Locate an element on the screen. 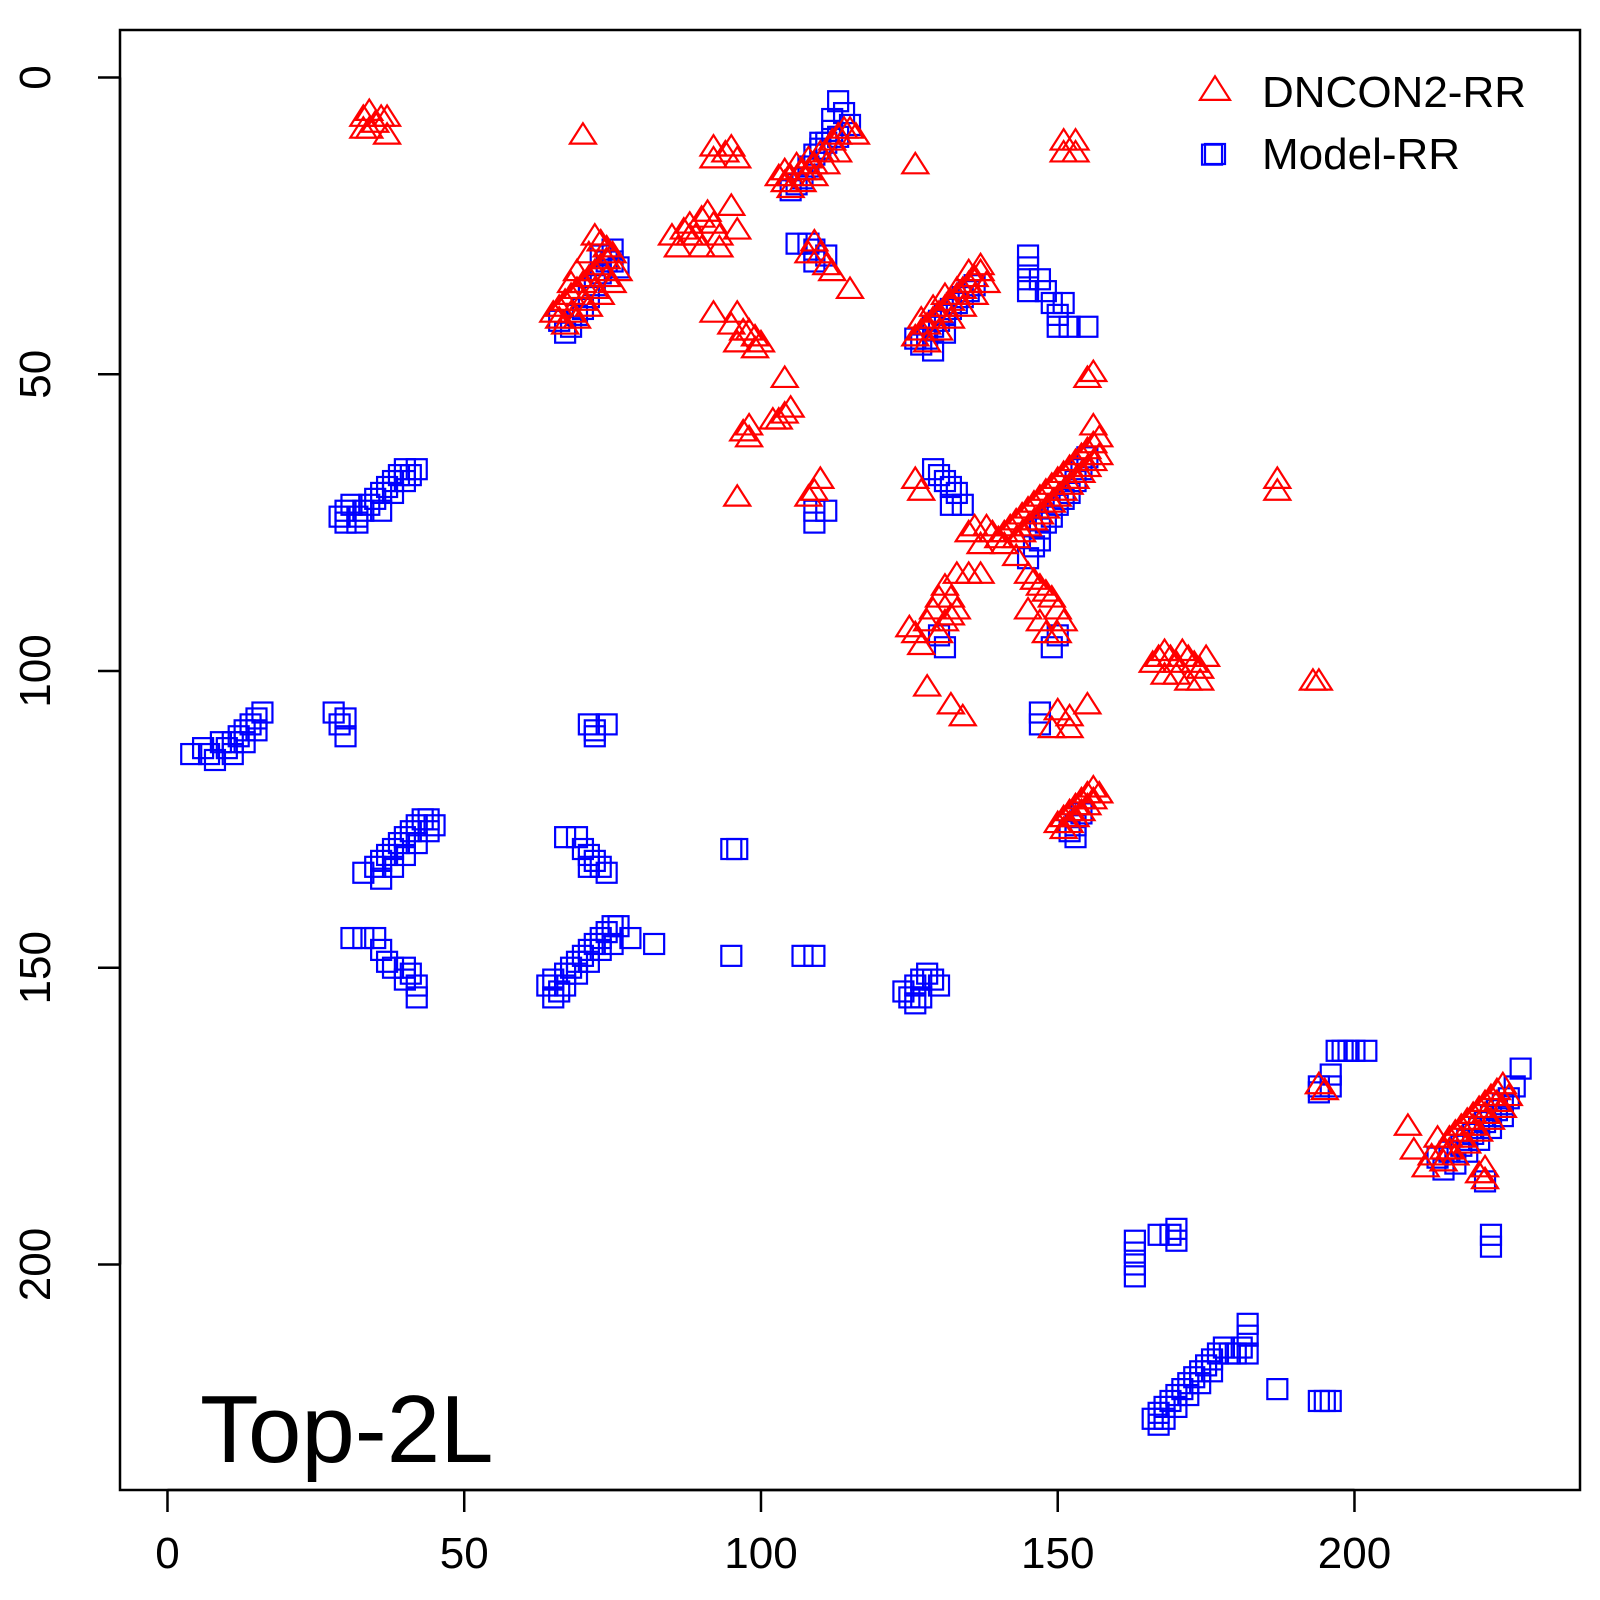  y-tick-label: 200 is located at coordinates (35, 1264).